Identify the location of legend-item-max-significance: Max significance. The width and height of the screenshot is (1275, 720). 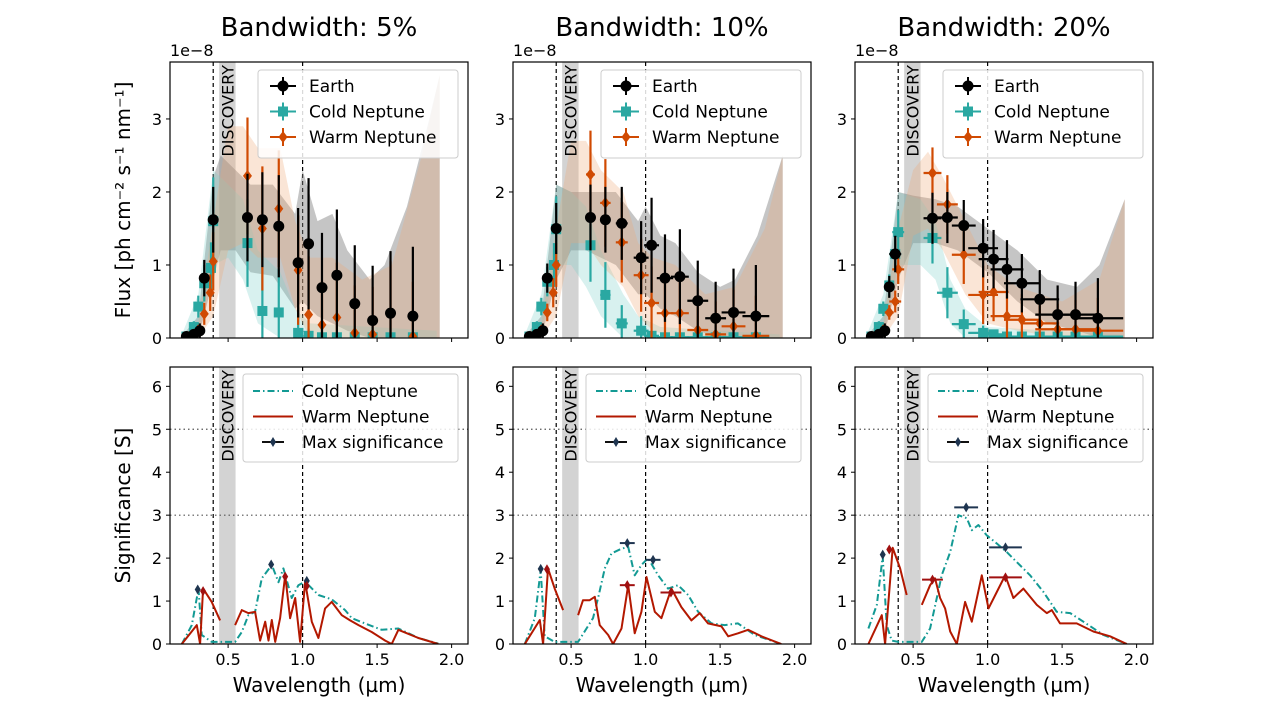
(1037, 443).